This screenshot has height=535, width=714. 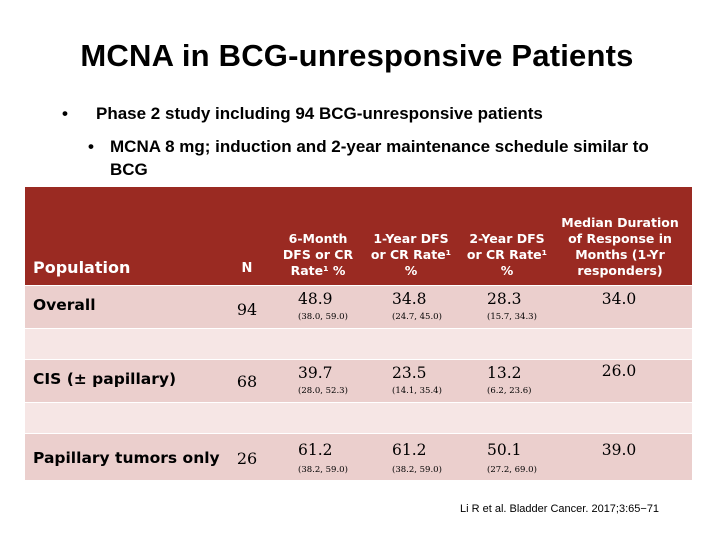 What do you see at coordinates (619, 371) in the screenshot?
I see `row-median: 26.0` at bounding box center [619, 371].